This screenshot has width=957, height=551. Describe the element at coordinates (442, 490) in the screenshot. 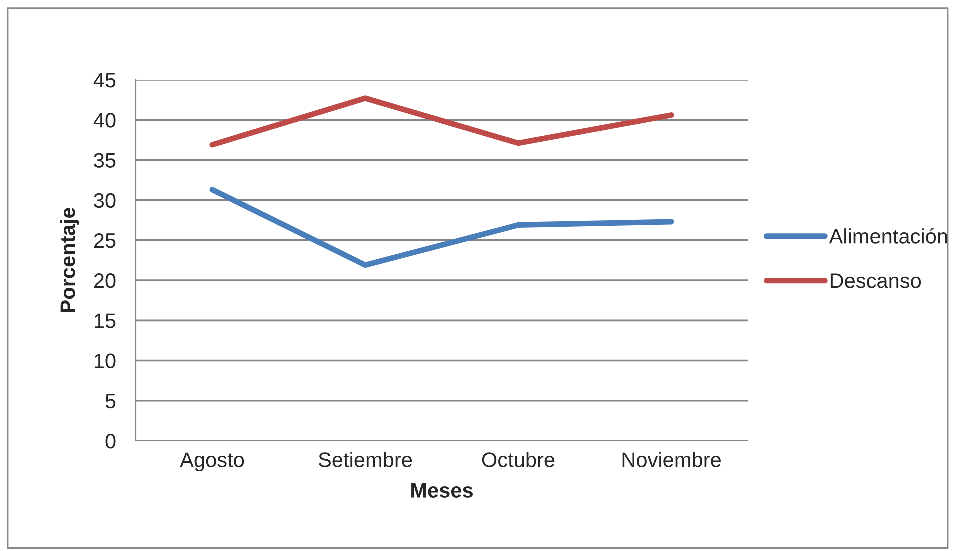

I see `x-axis-title: Meses` at that location.